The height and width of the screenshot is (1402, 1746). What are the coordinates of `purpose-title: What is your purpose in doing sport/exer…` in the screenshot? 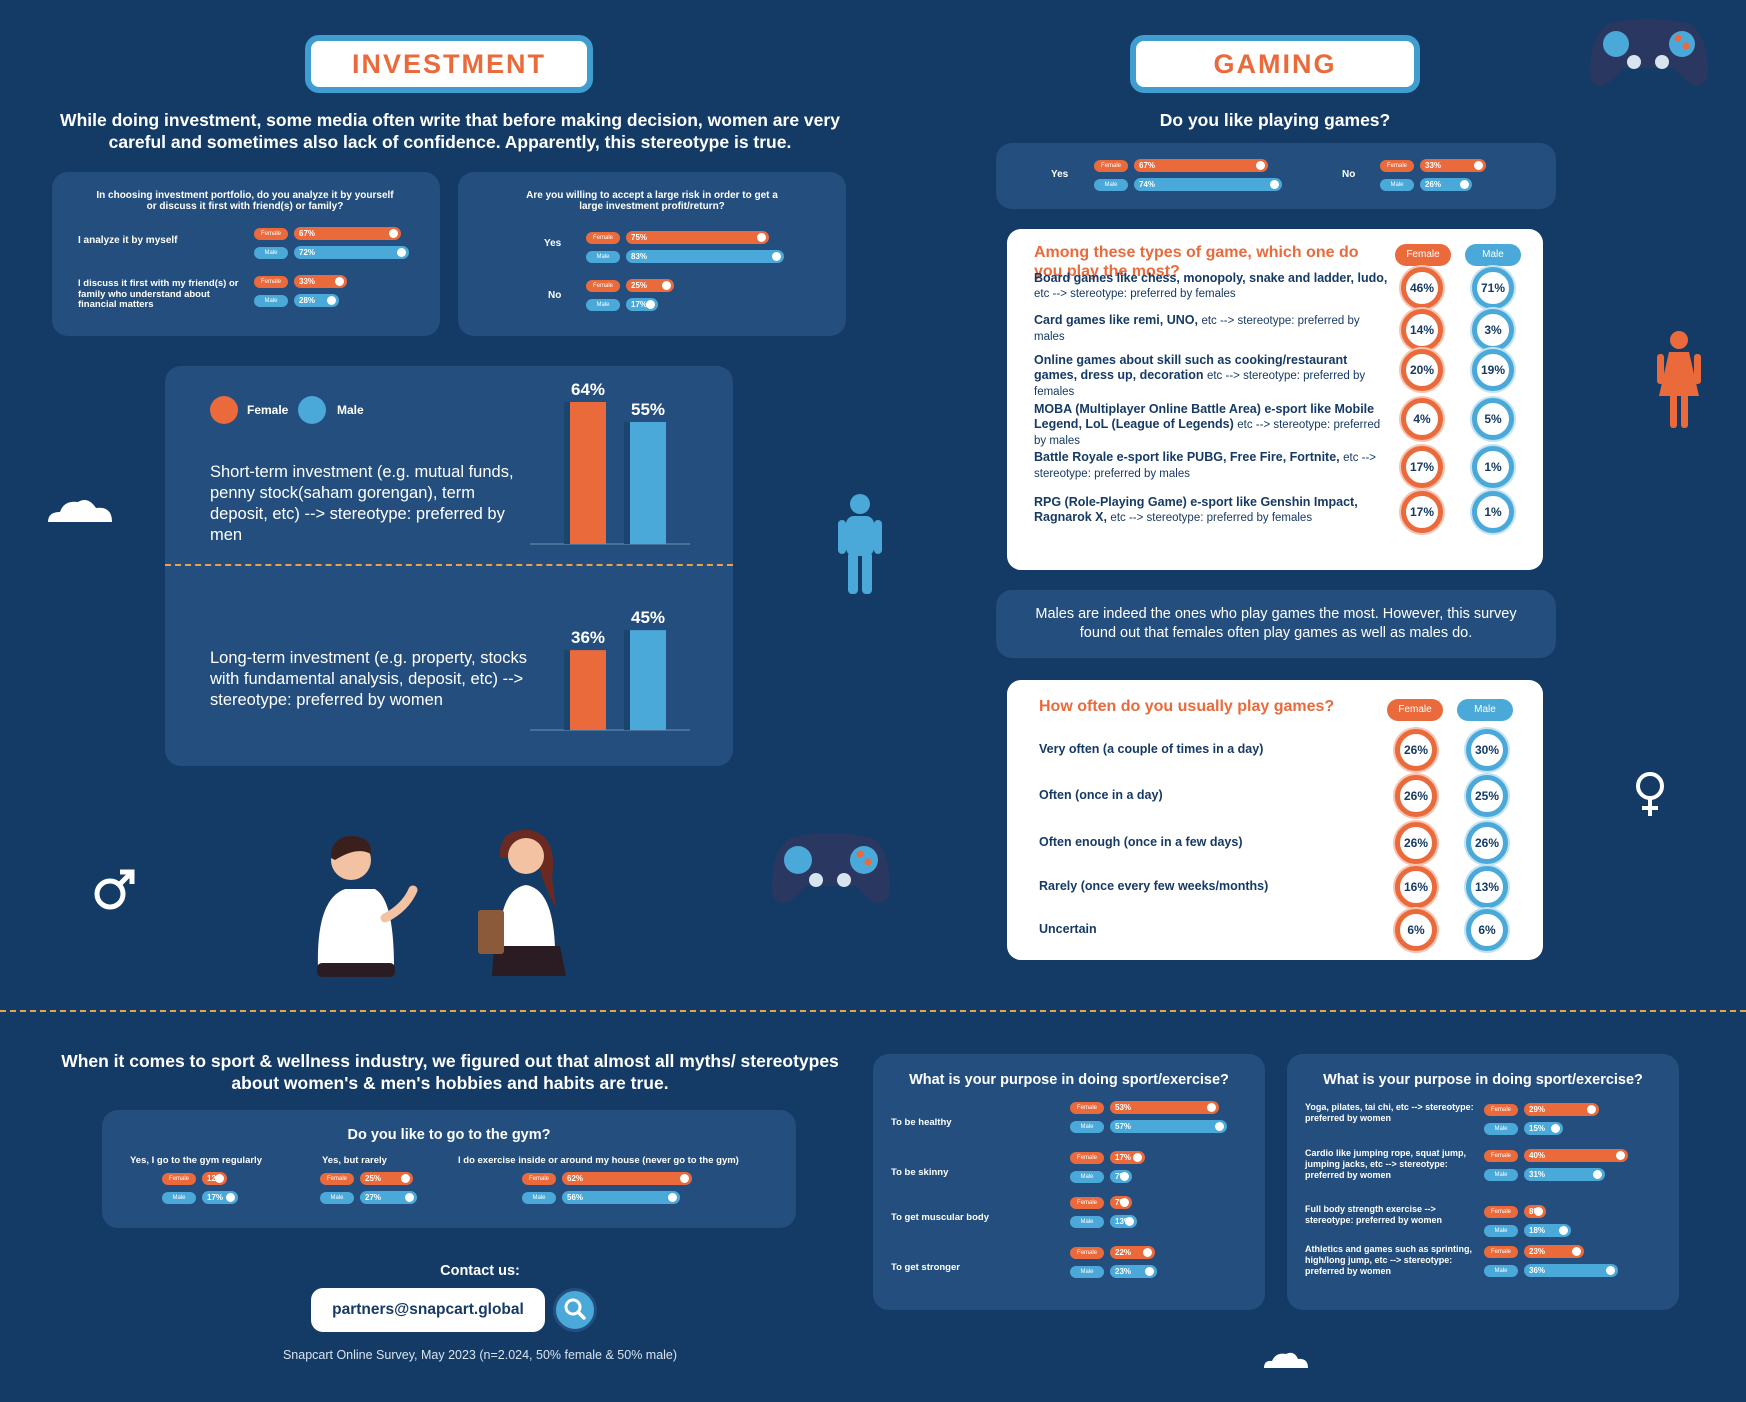 It's located at (1069, 1080).